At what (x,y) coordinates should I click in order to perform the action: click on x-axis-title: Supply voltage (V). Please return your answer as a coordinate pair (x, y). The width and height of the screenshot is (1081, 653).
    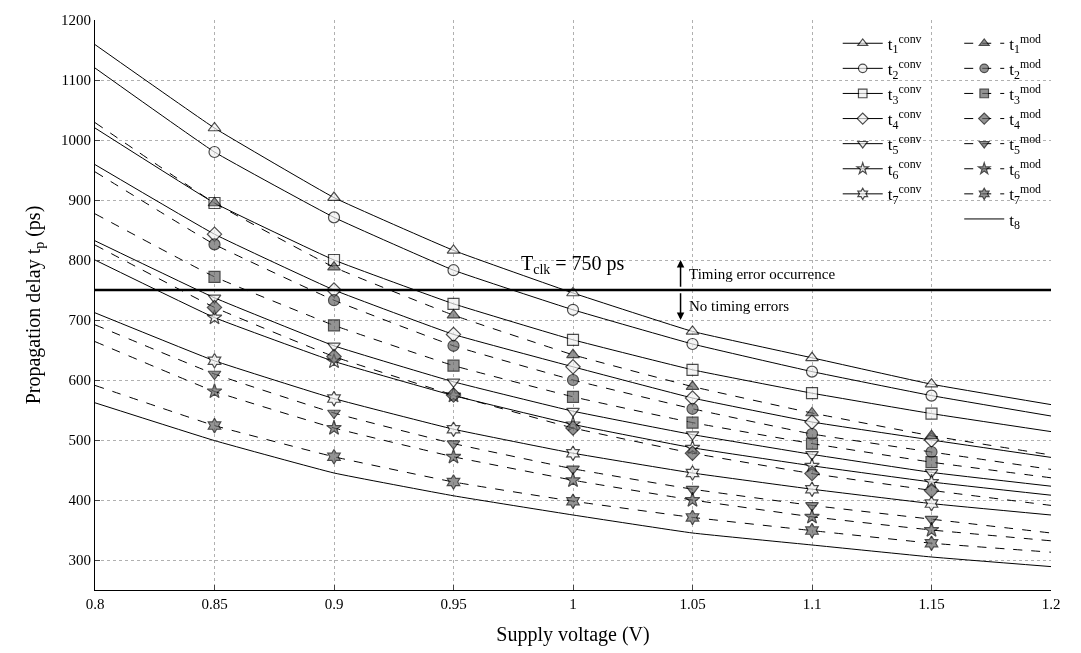
    Looking at the image, I should click on (573, 634).